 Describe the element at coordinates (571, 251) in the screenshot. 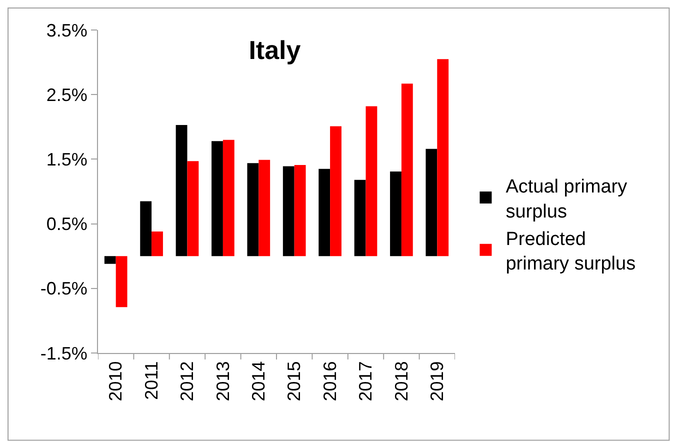

I see `legend-label: Predicted primary surplus` at that location.